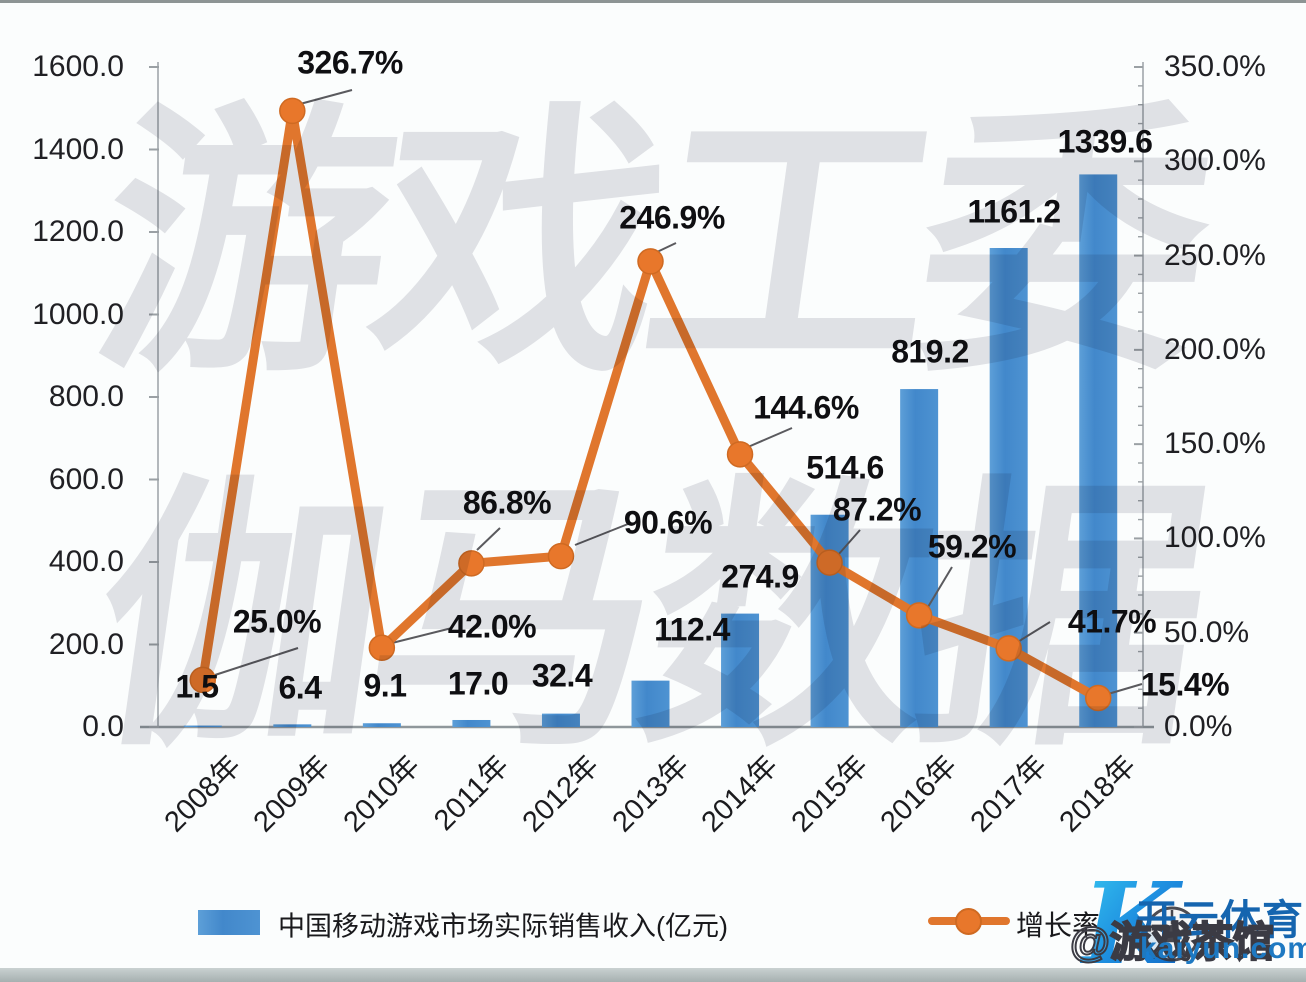 This screenshot has height=982, width=1306. What do you see at coordinates (1098, 451) in the screenshot?
I see `bar-2018年` at bounding box center [1098, 451].